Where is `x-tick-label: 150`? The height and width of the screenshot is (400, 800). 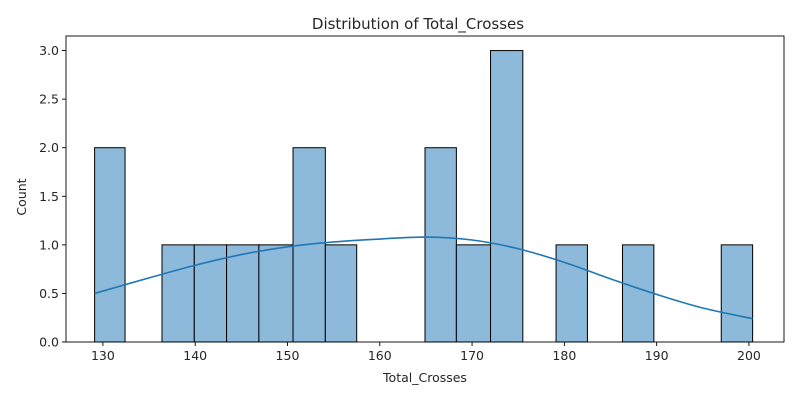 x-tick-label: 150 is located at coordinates (288, 355).